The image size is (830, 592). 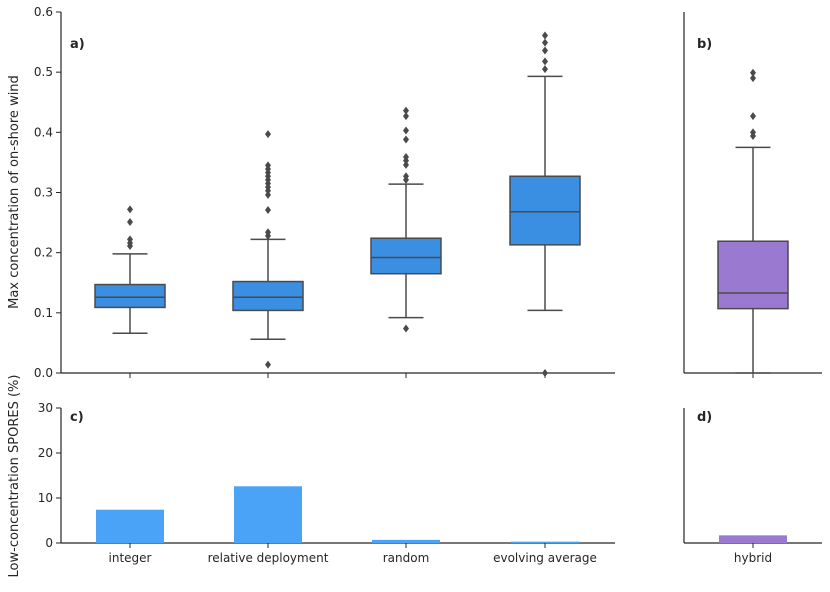 What do you see at coordinates (704, 44) in the screenshot?
I see `panel-b-label: b)` at bounding box center [704, 44].